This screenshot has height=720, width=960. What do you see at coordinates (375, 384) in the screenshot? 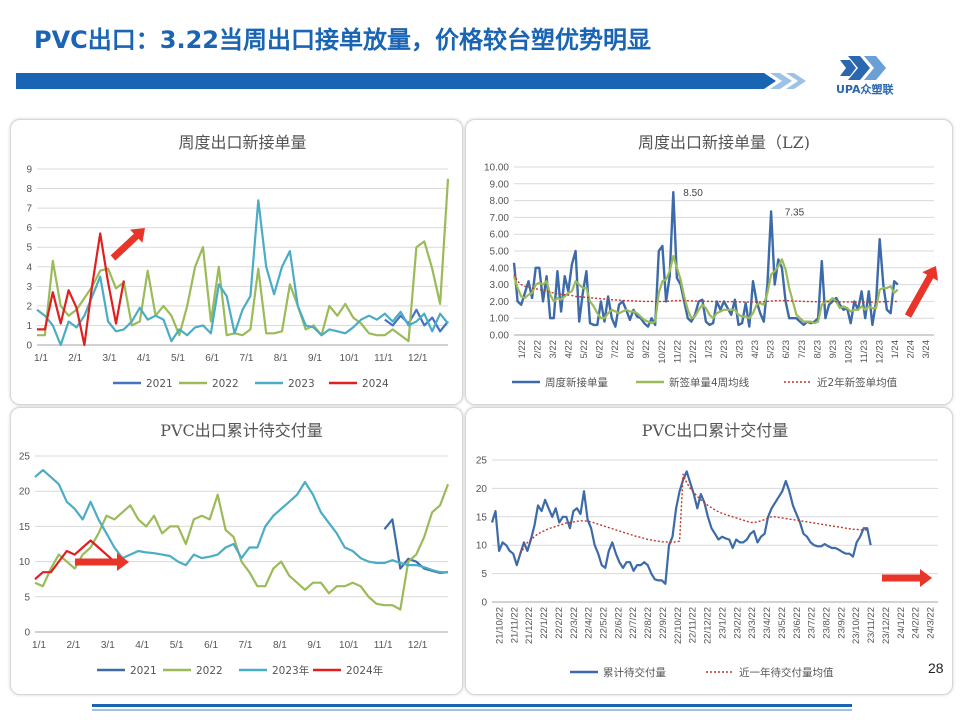
I see `legend-label: 2024` at bounding box center [375, 384].